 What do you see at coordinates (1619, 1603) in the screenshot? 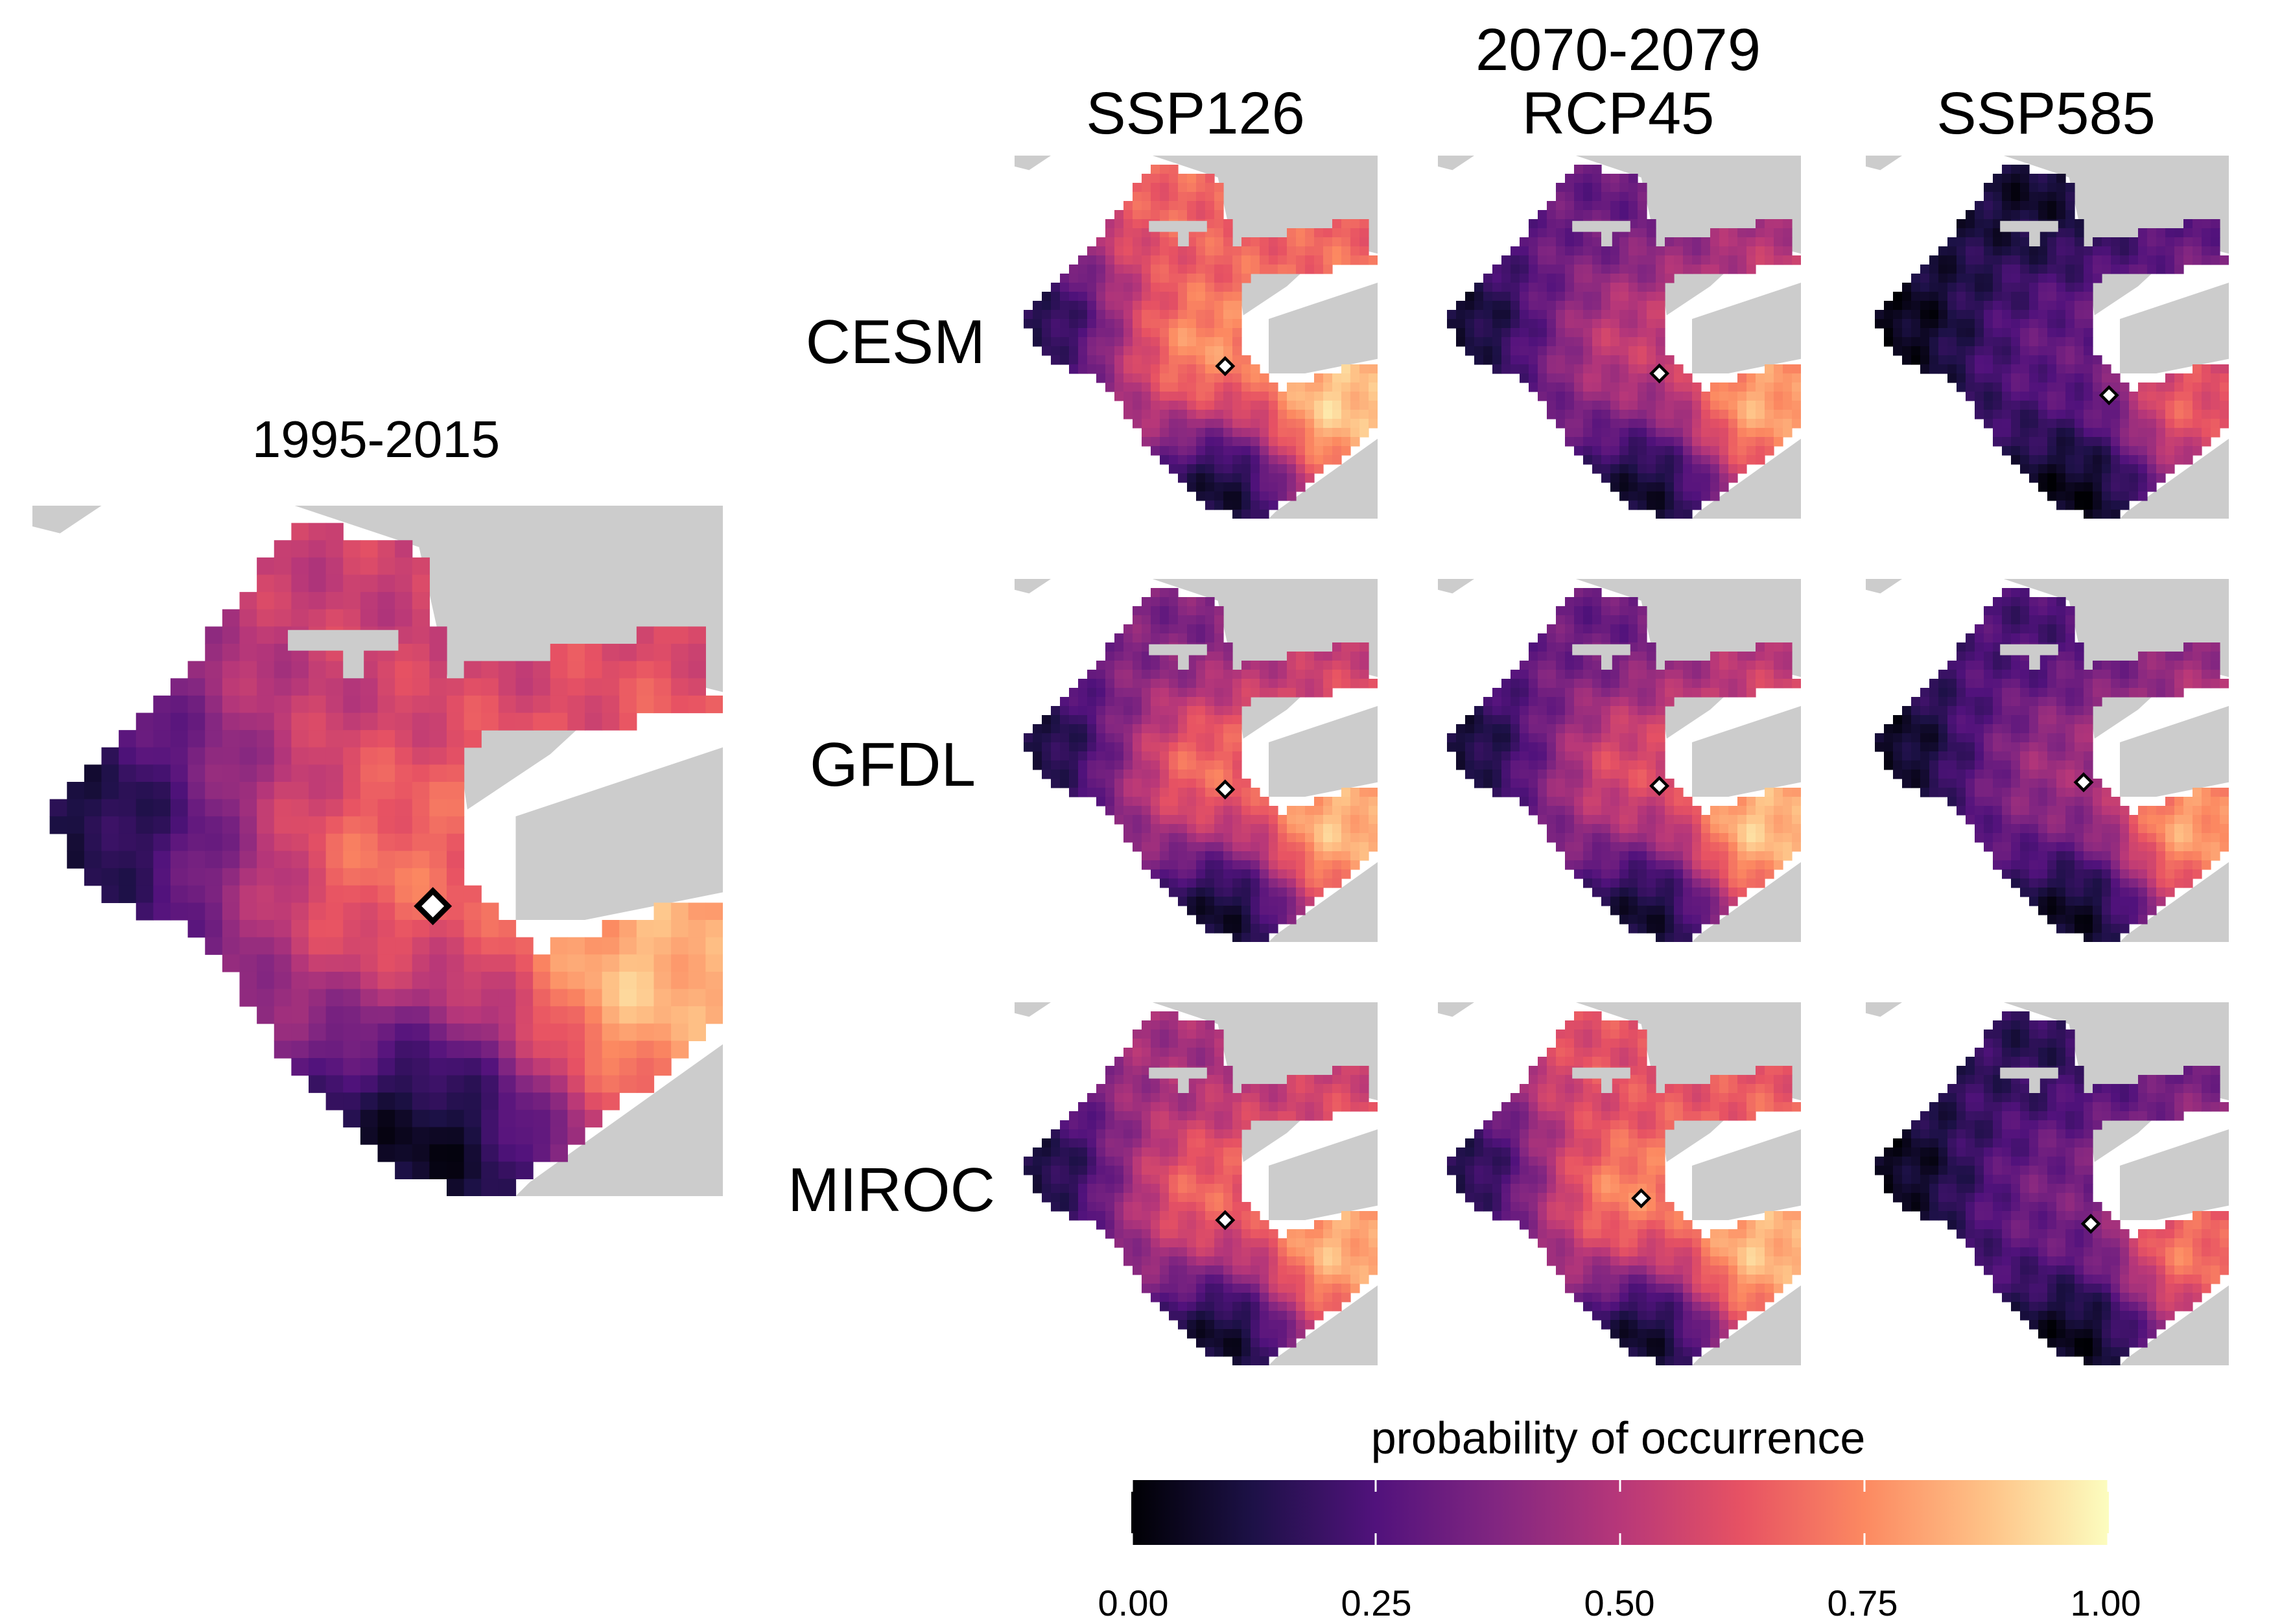
I see `legend-tick-2: 0.50` at bounding box center [1619, 1603].